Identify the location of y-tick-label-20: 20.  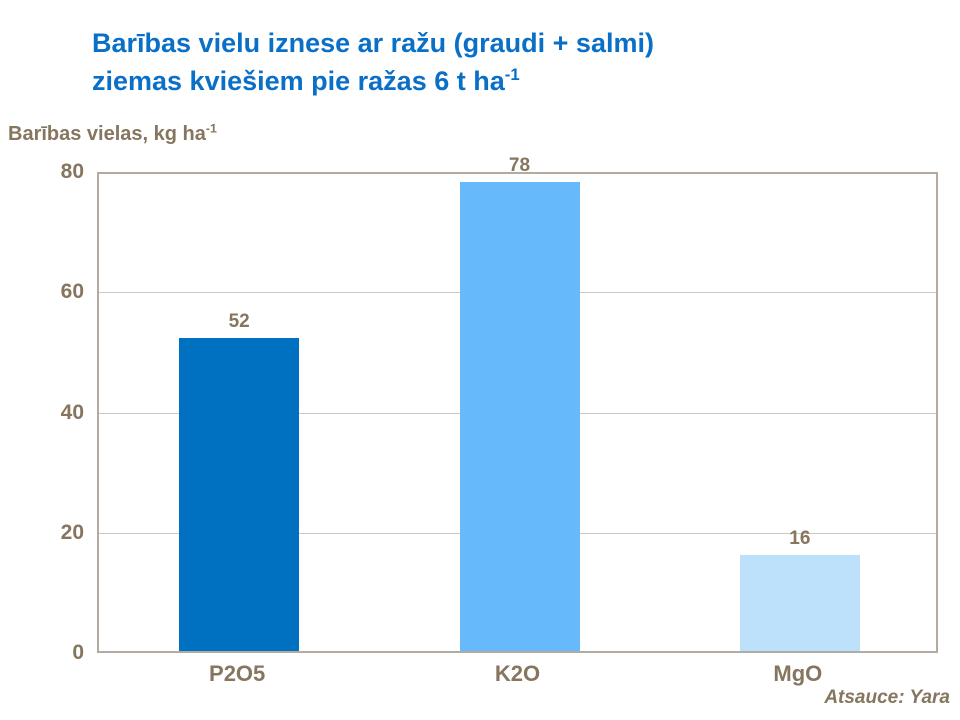
(72, 532).